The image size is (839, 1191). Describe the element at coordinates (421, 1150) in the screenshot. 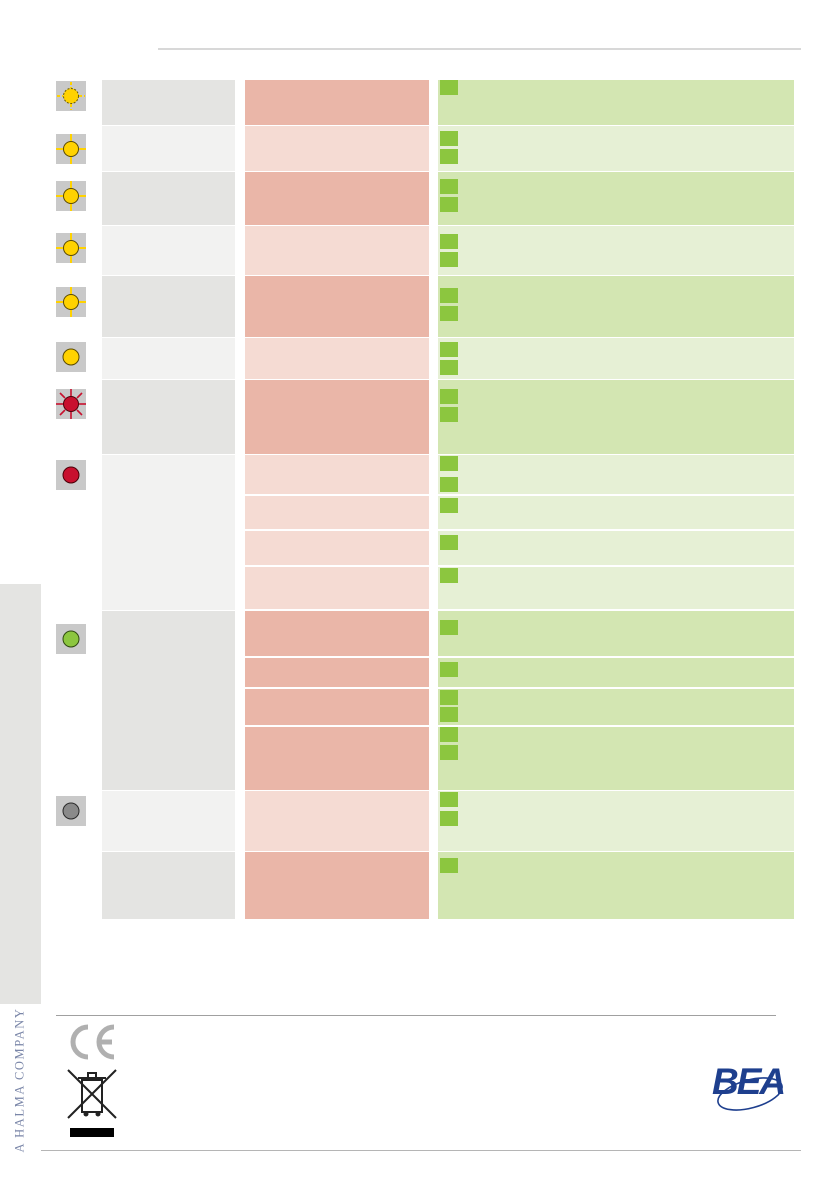

I see `bottom-rule` at that location.